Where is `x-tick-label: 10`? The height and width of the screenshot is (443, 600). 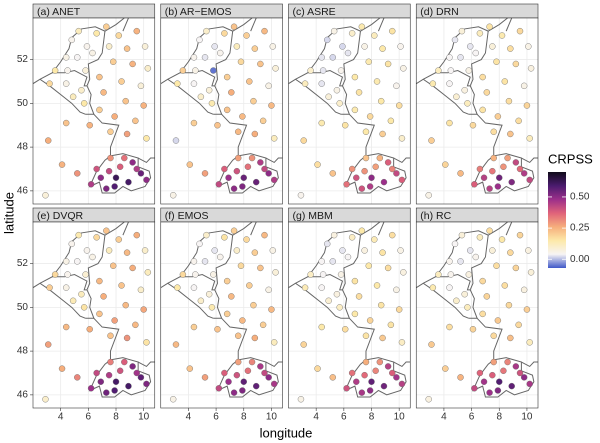 x-tick-label: 10 is located at coordinates (144, 417).